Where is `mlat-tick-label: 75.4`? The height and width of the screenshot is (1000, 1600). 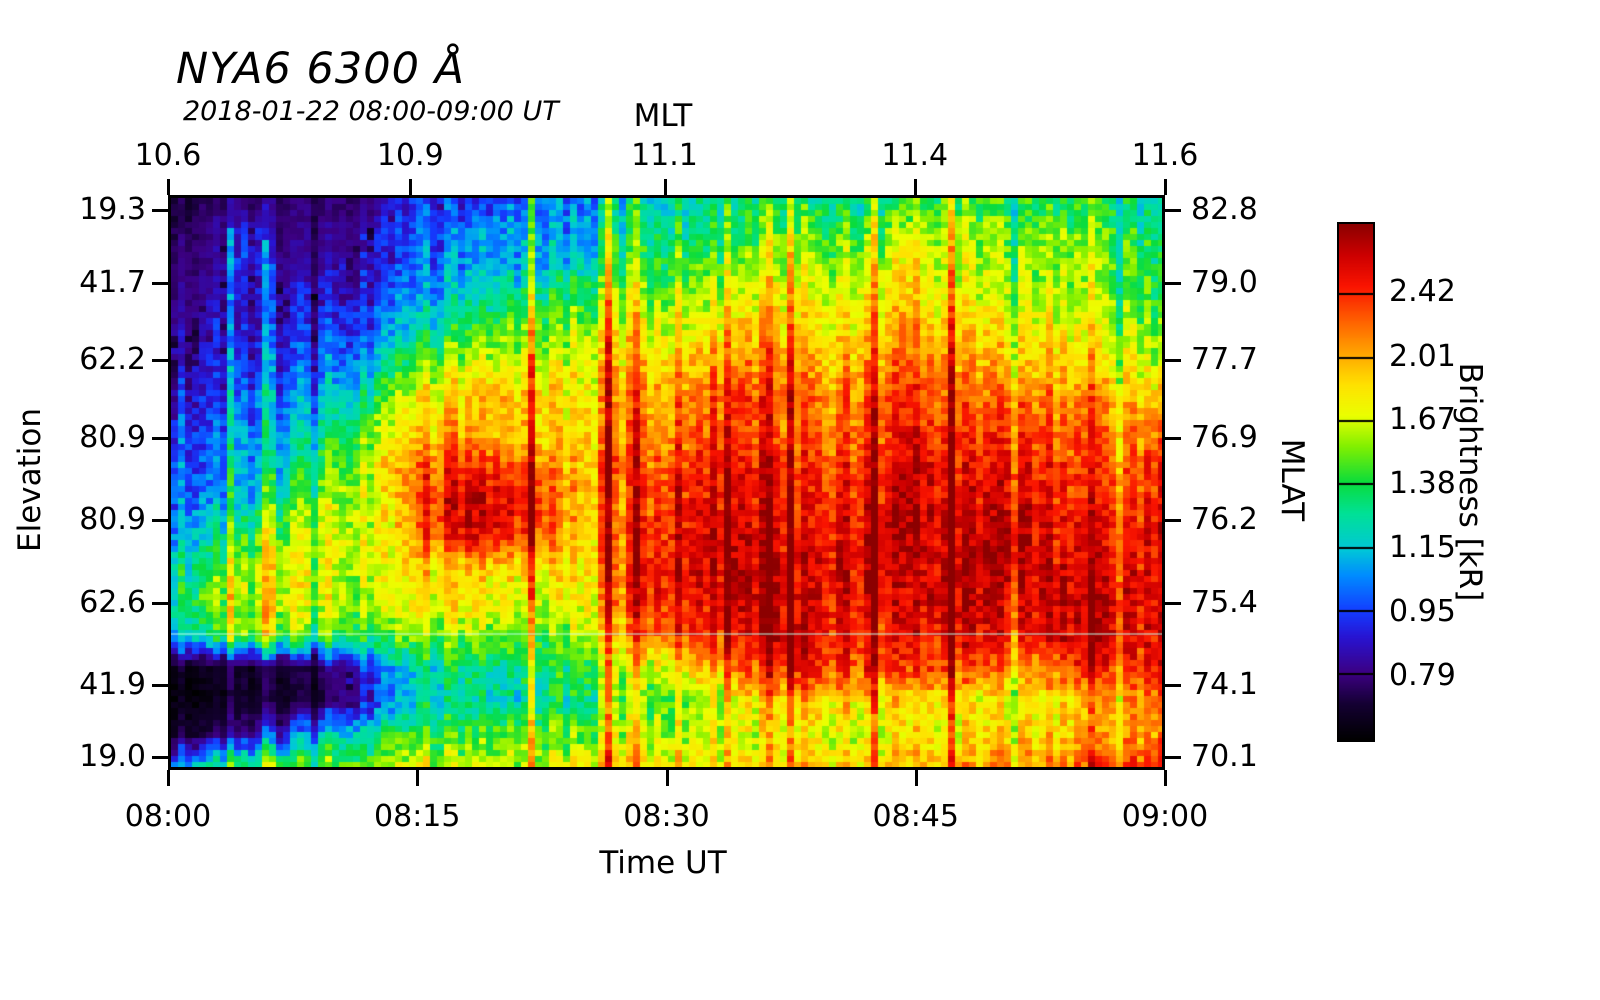 mlat-tick-label: 75.4 is located at coordinates (1224, 603).